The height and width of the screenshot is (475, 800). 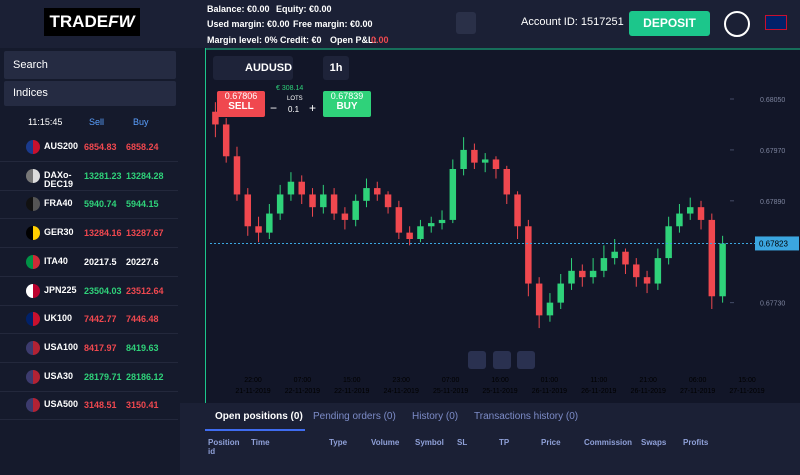 I want to click on column-header: Swaps, so click(x=654, y=442).